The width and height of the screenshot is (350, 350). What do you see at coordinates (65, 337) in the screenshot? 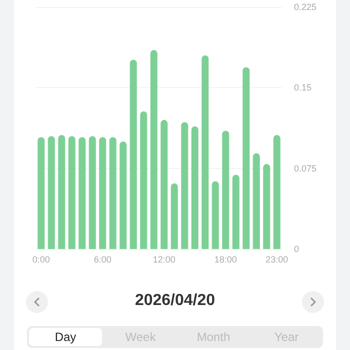
I see `text: Day` at bounding box center [65, 337].